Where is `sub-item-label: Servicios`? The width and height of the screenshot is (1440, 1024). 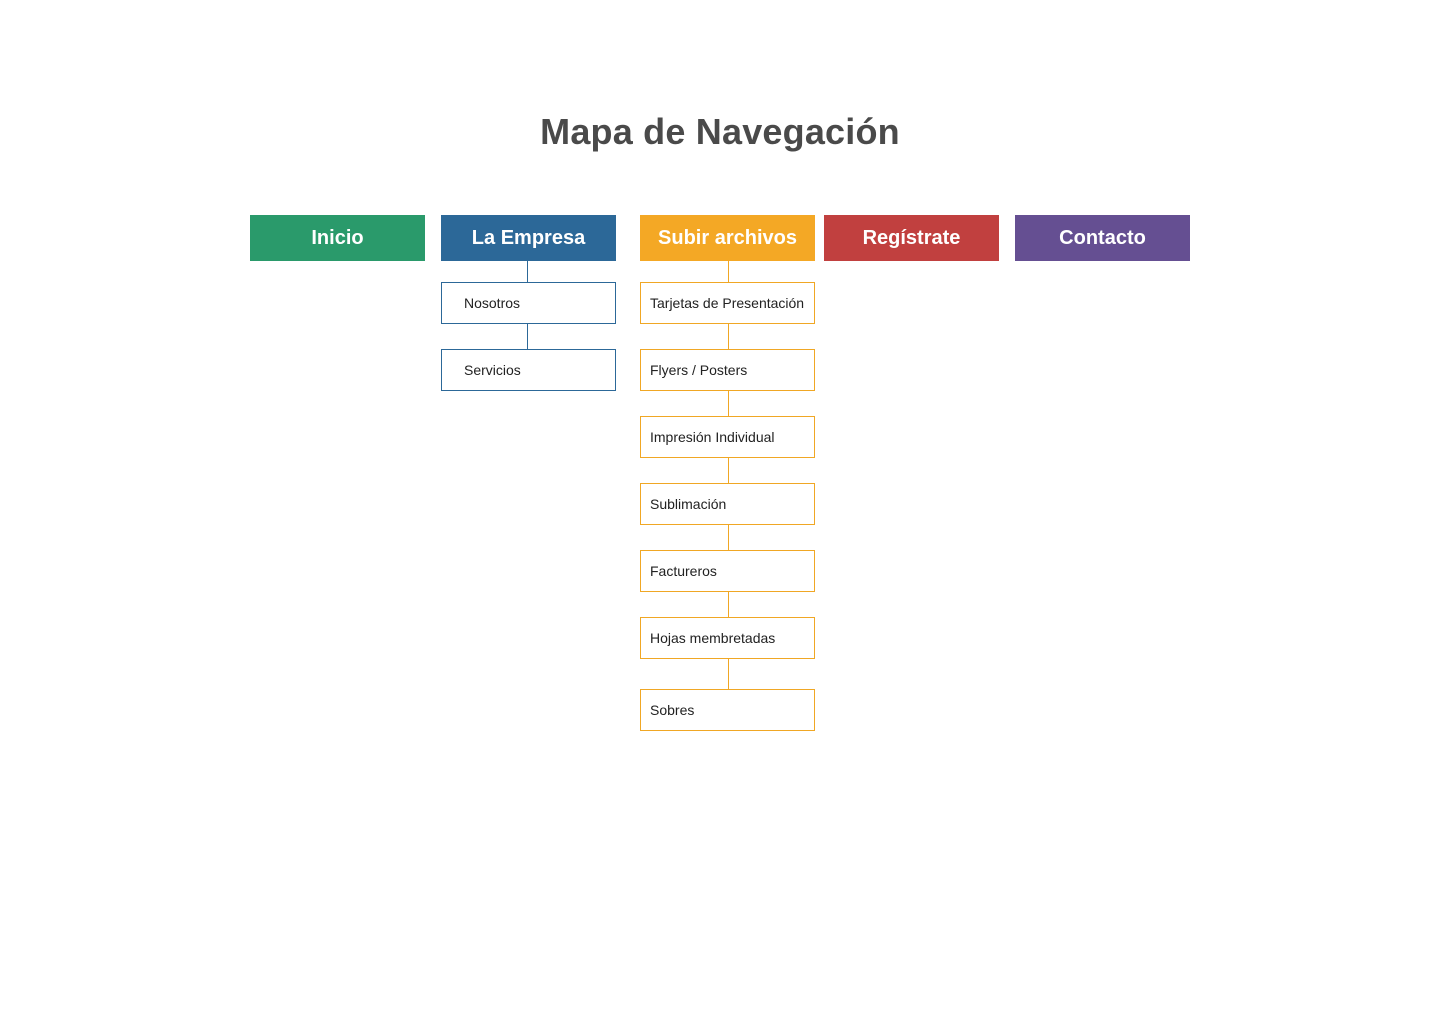
sub-item-label: Servicios is located at coordinates (492, 370).